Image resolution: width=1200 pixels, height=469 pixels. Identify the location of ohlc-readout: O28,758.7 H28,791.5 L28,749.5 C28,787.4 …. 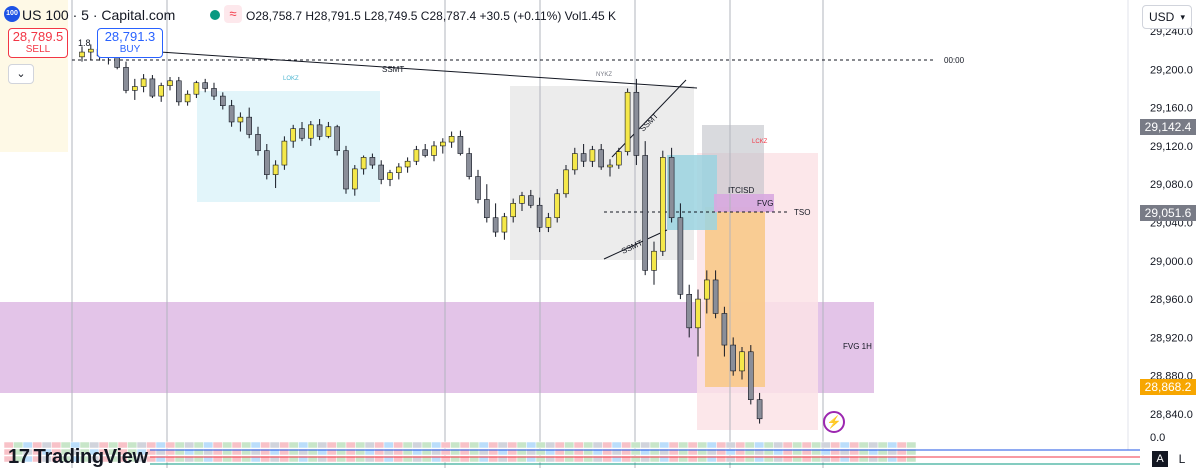
(431, 16).